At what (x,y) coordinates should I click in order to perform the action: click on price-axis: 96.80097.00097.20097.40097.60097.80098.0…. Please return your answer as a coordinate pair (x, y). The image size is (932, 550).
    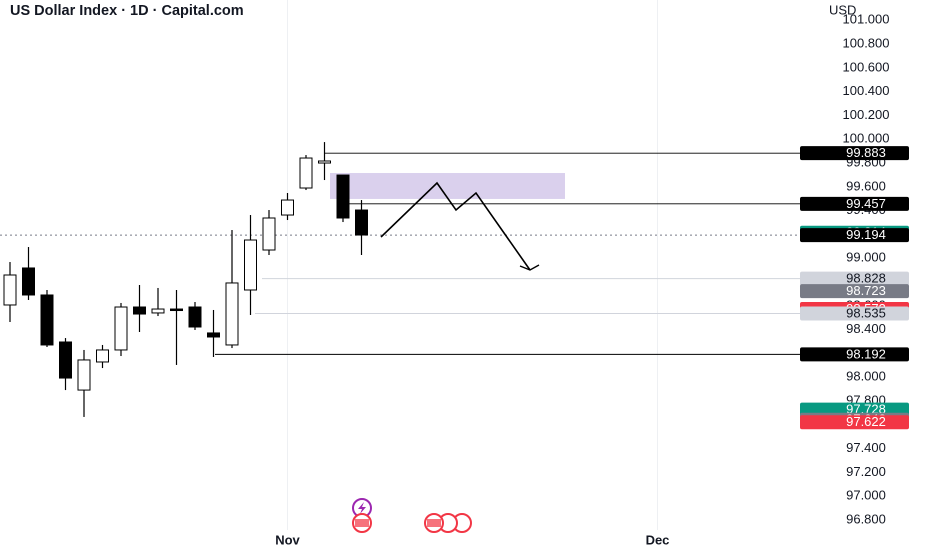
    Looking at the image, I should click on (866, 269).